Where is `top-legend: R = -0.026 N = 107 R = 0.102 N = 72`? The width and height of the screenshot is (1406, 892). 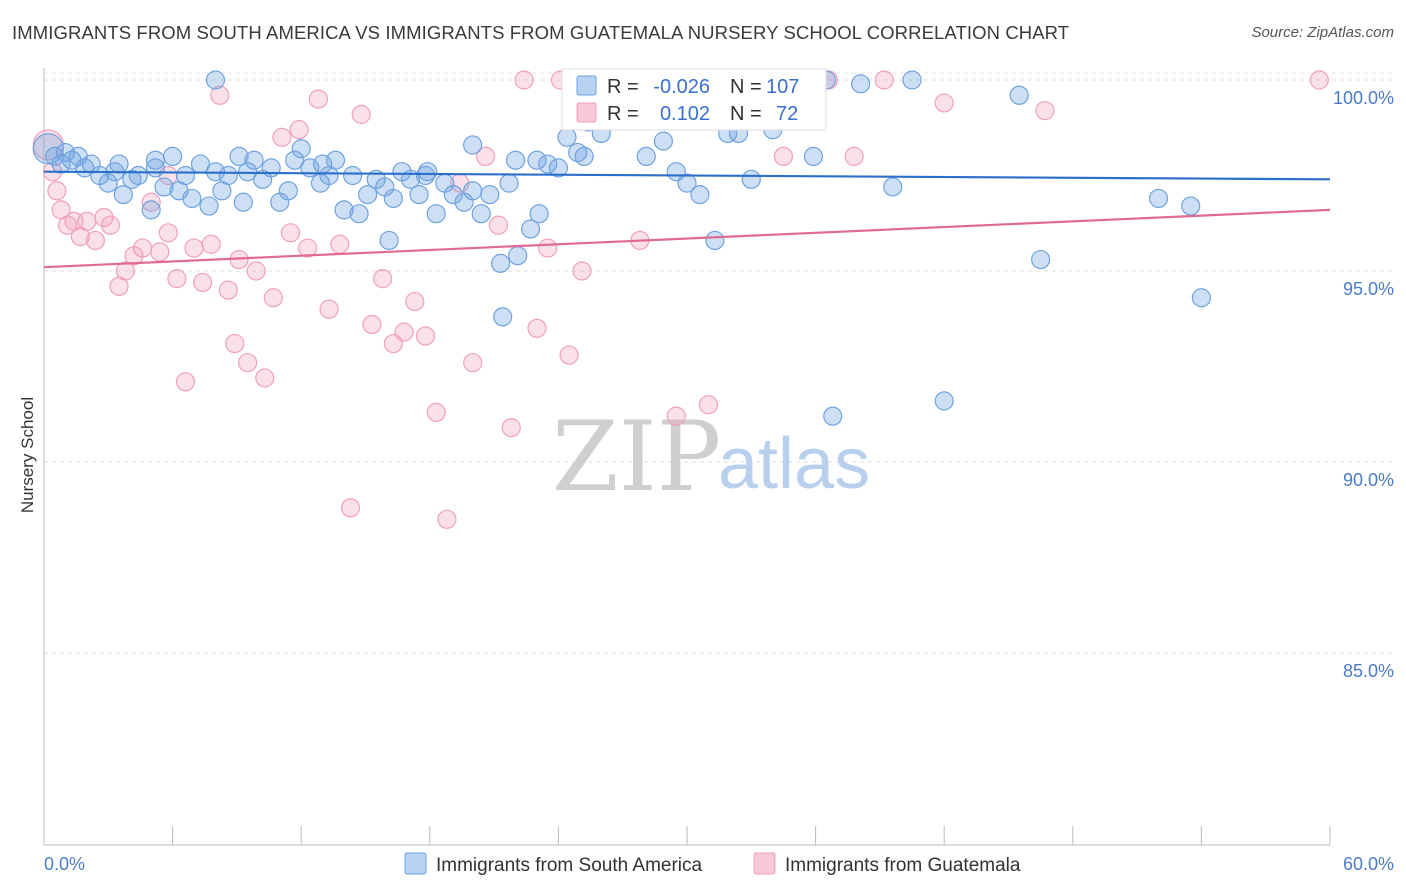 top-legend: R = -0.026 N = 107 R = 0.102 N = 72 is located at coordinates (694, 99).